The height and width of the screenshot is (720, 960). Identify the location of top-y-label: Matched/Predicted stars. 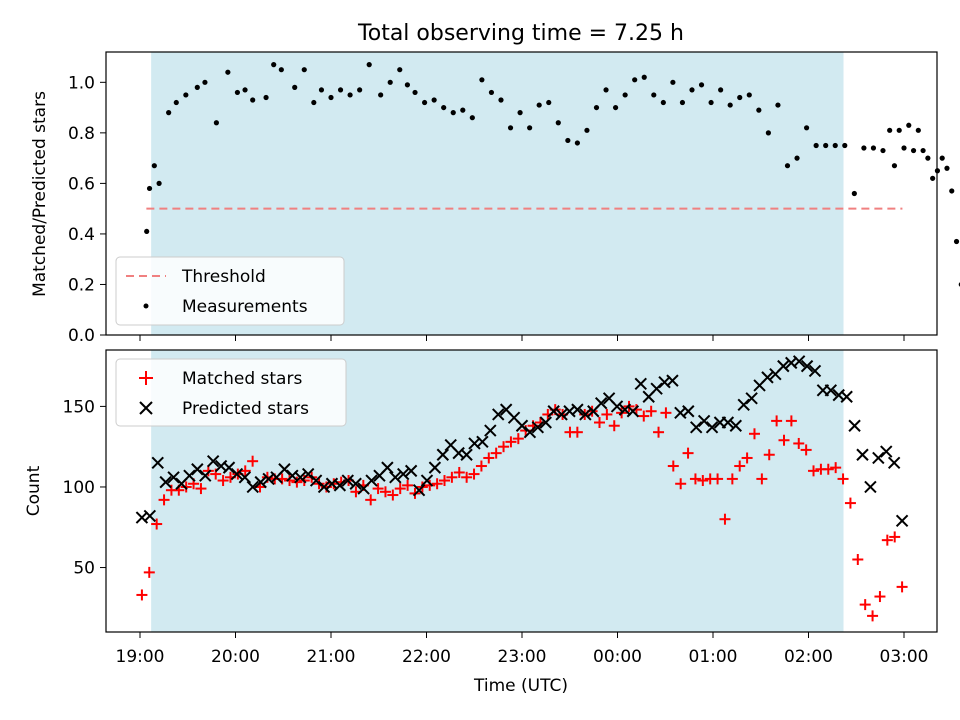
(40, 194).